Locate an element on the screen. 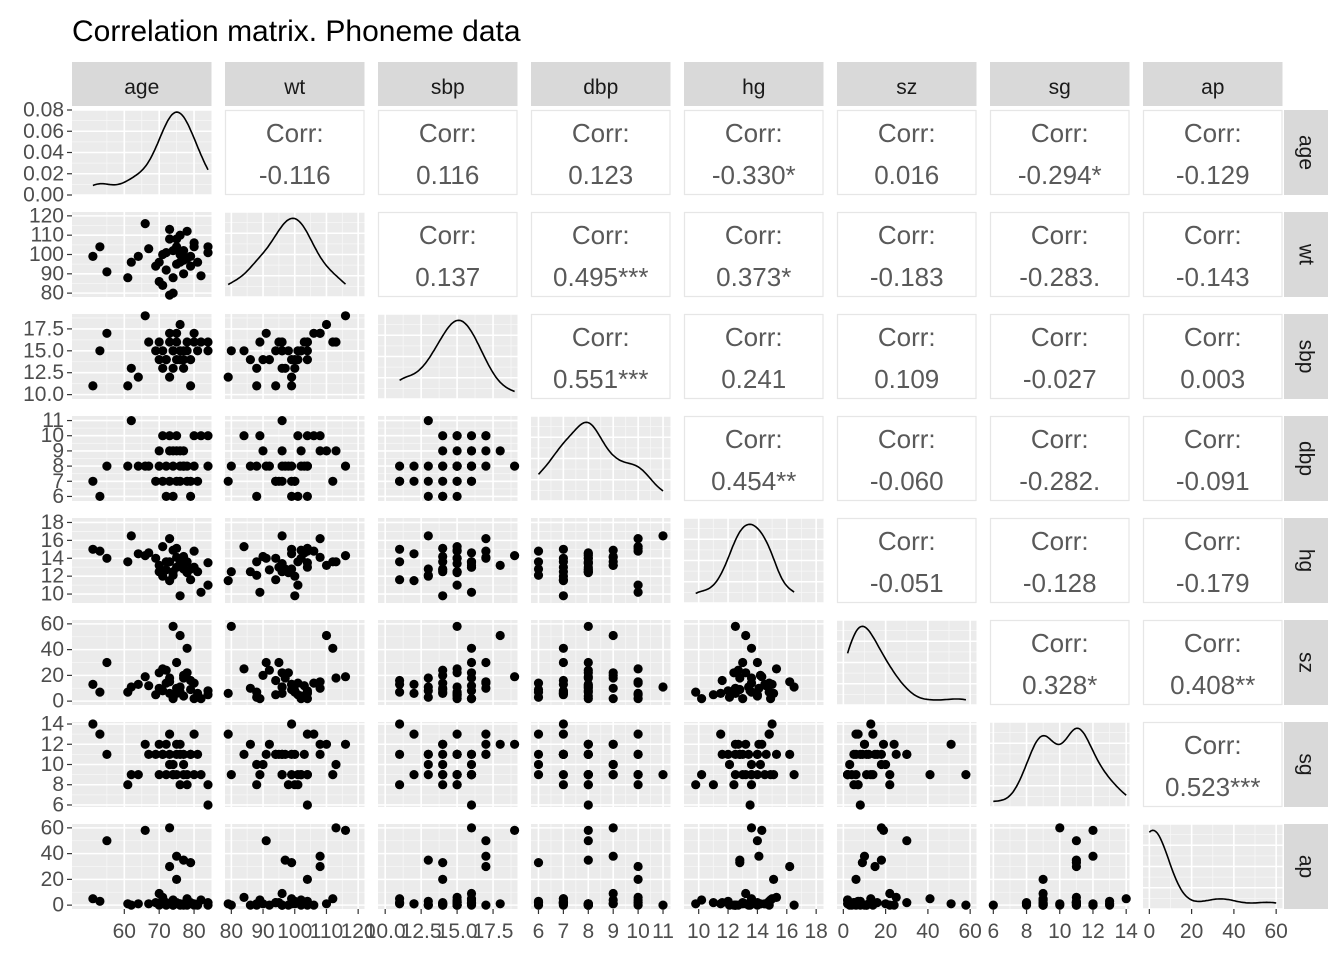  x-tick-label: 14 is located at coordinates (1126, 931).